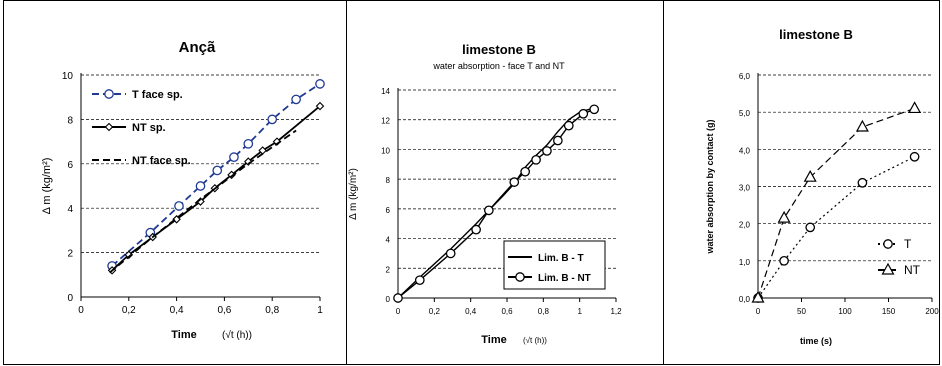 This screenshot has height=366, width=942. Describe the element at coordinates (149, 128) in the screenshot. I see `legend-label-1: NT sp.` at that location.